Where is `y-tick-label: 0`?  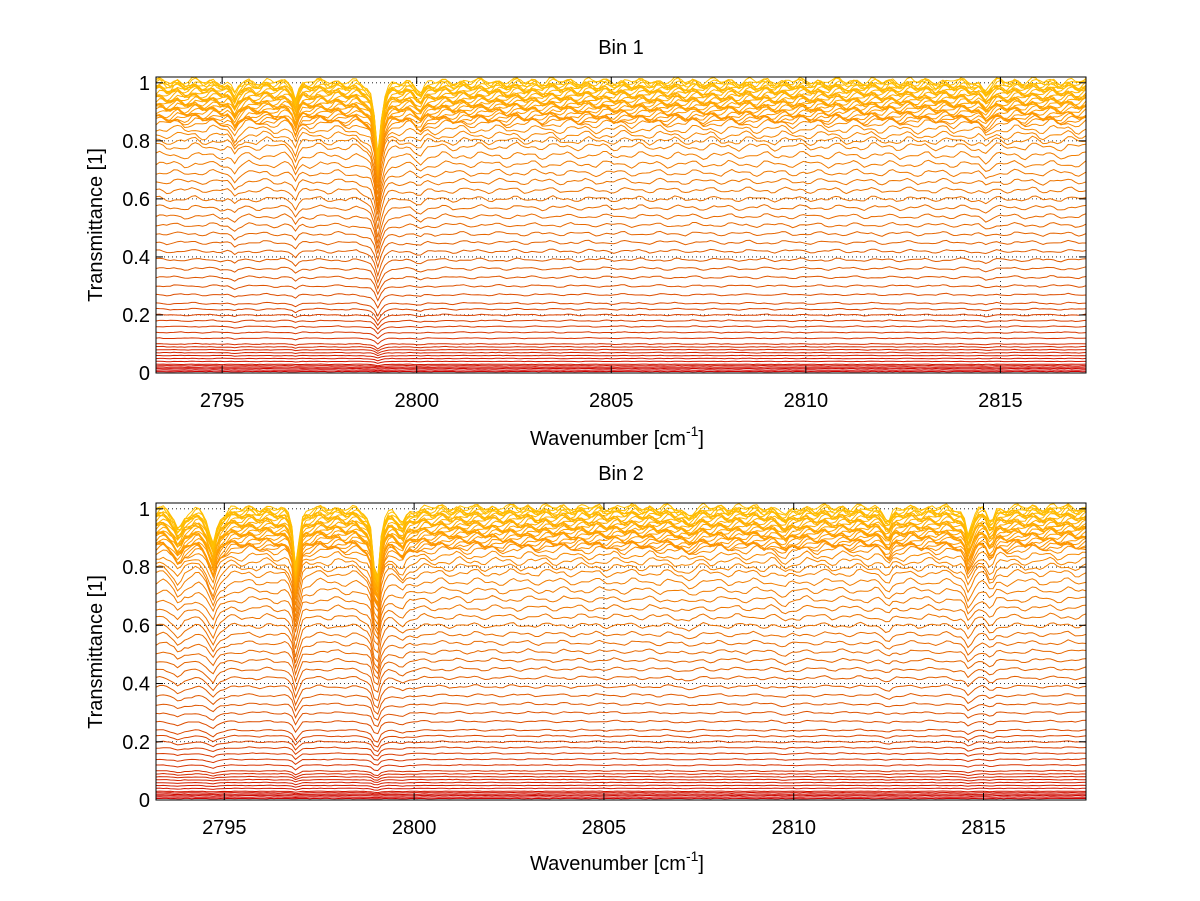
y-tick-label: 0 is located at coordinates (144, 801).